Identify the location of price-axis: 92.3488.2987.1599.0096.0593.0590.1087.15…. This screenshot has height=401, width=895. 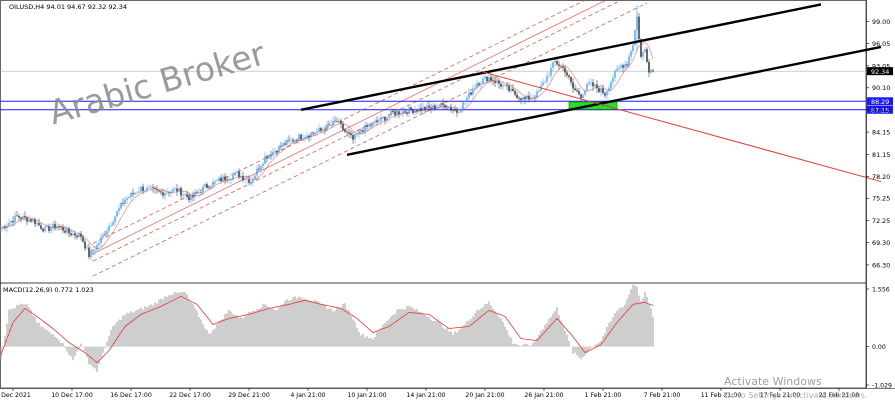
(879, 194).